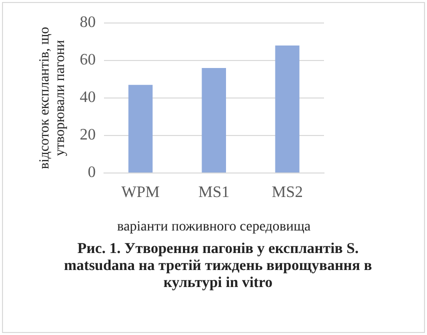 The height and width of the screenshot is (335, 427). What do you see at coordinates (88, 23) in the screenshot?
I see `y-tick-label: 80` at bounding box center [88, 23].